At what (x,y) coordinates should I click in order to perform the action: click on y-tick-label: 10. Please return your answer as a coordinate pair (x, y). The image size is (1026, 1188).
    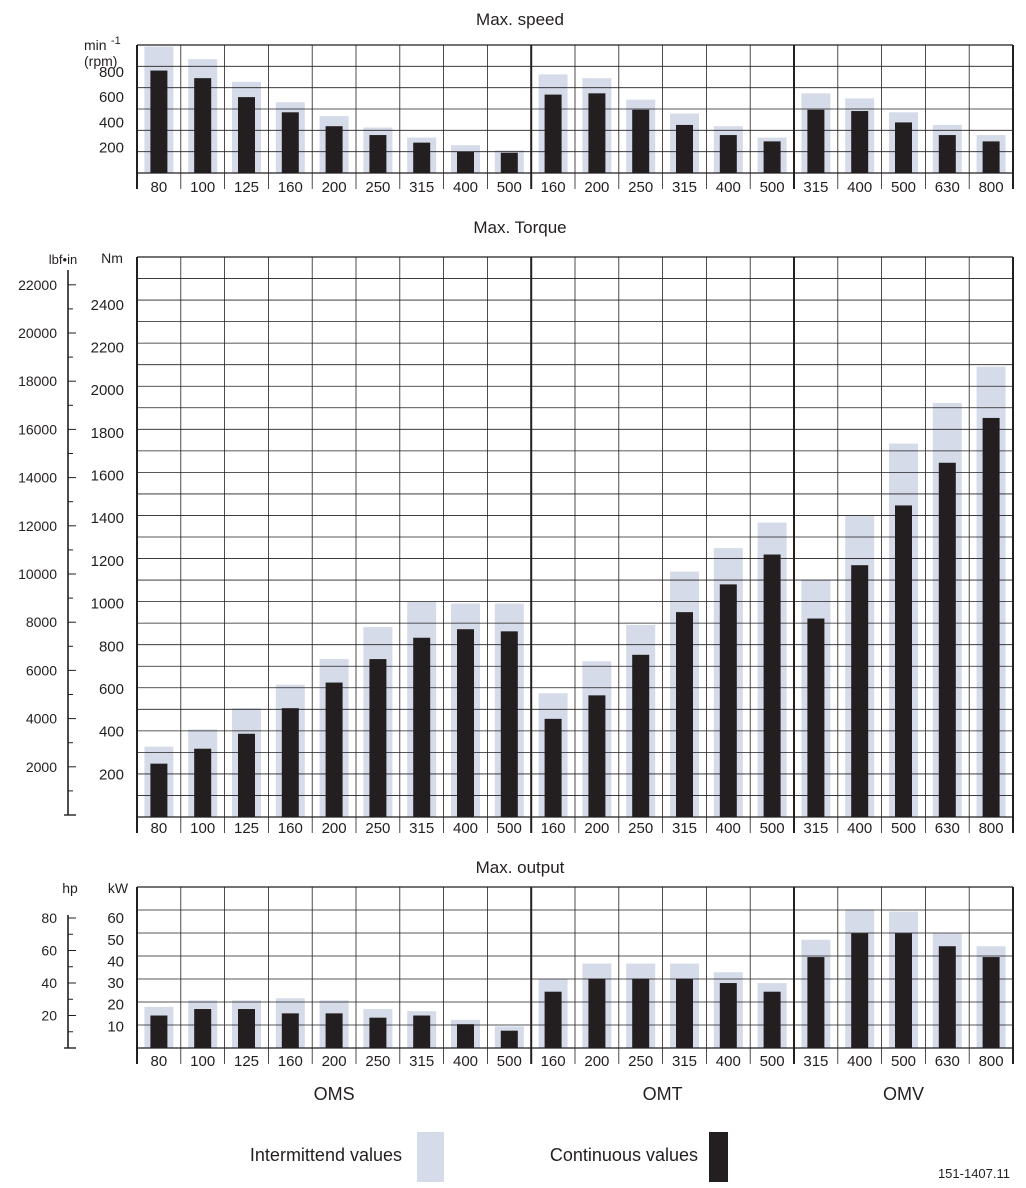
    Looking at the image, I should click on (115, 1026).